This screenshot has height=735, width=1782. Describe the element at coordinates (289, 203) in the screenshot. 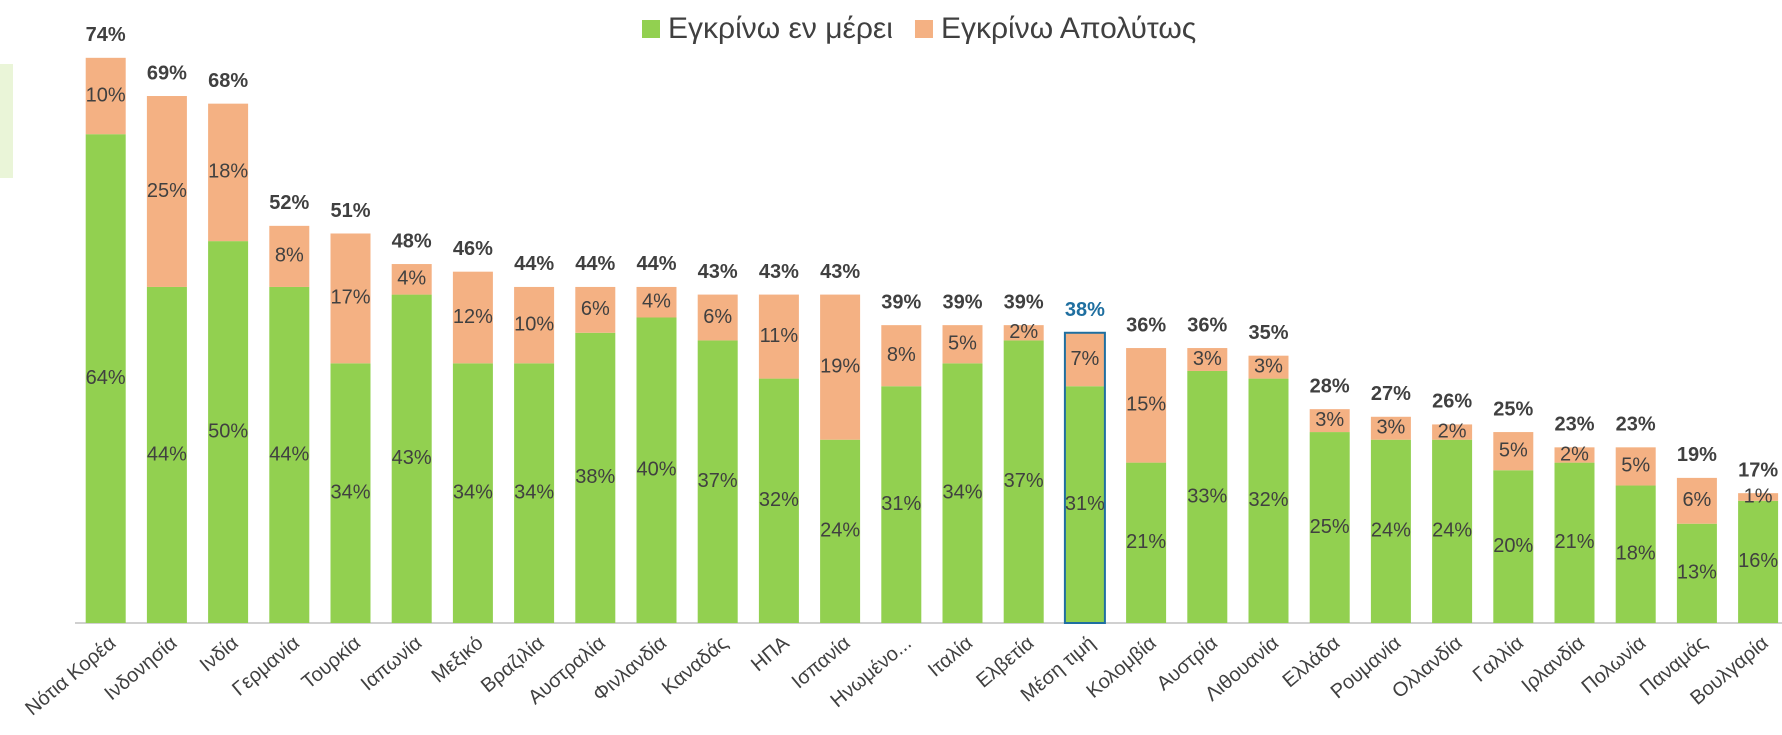

I see `total-label: 52%` at that location.